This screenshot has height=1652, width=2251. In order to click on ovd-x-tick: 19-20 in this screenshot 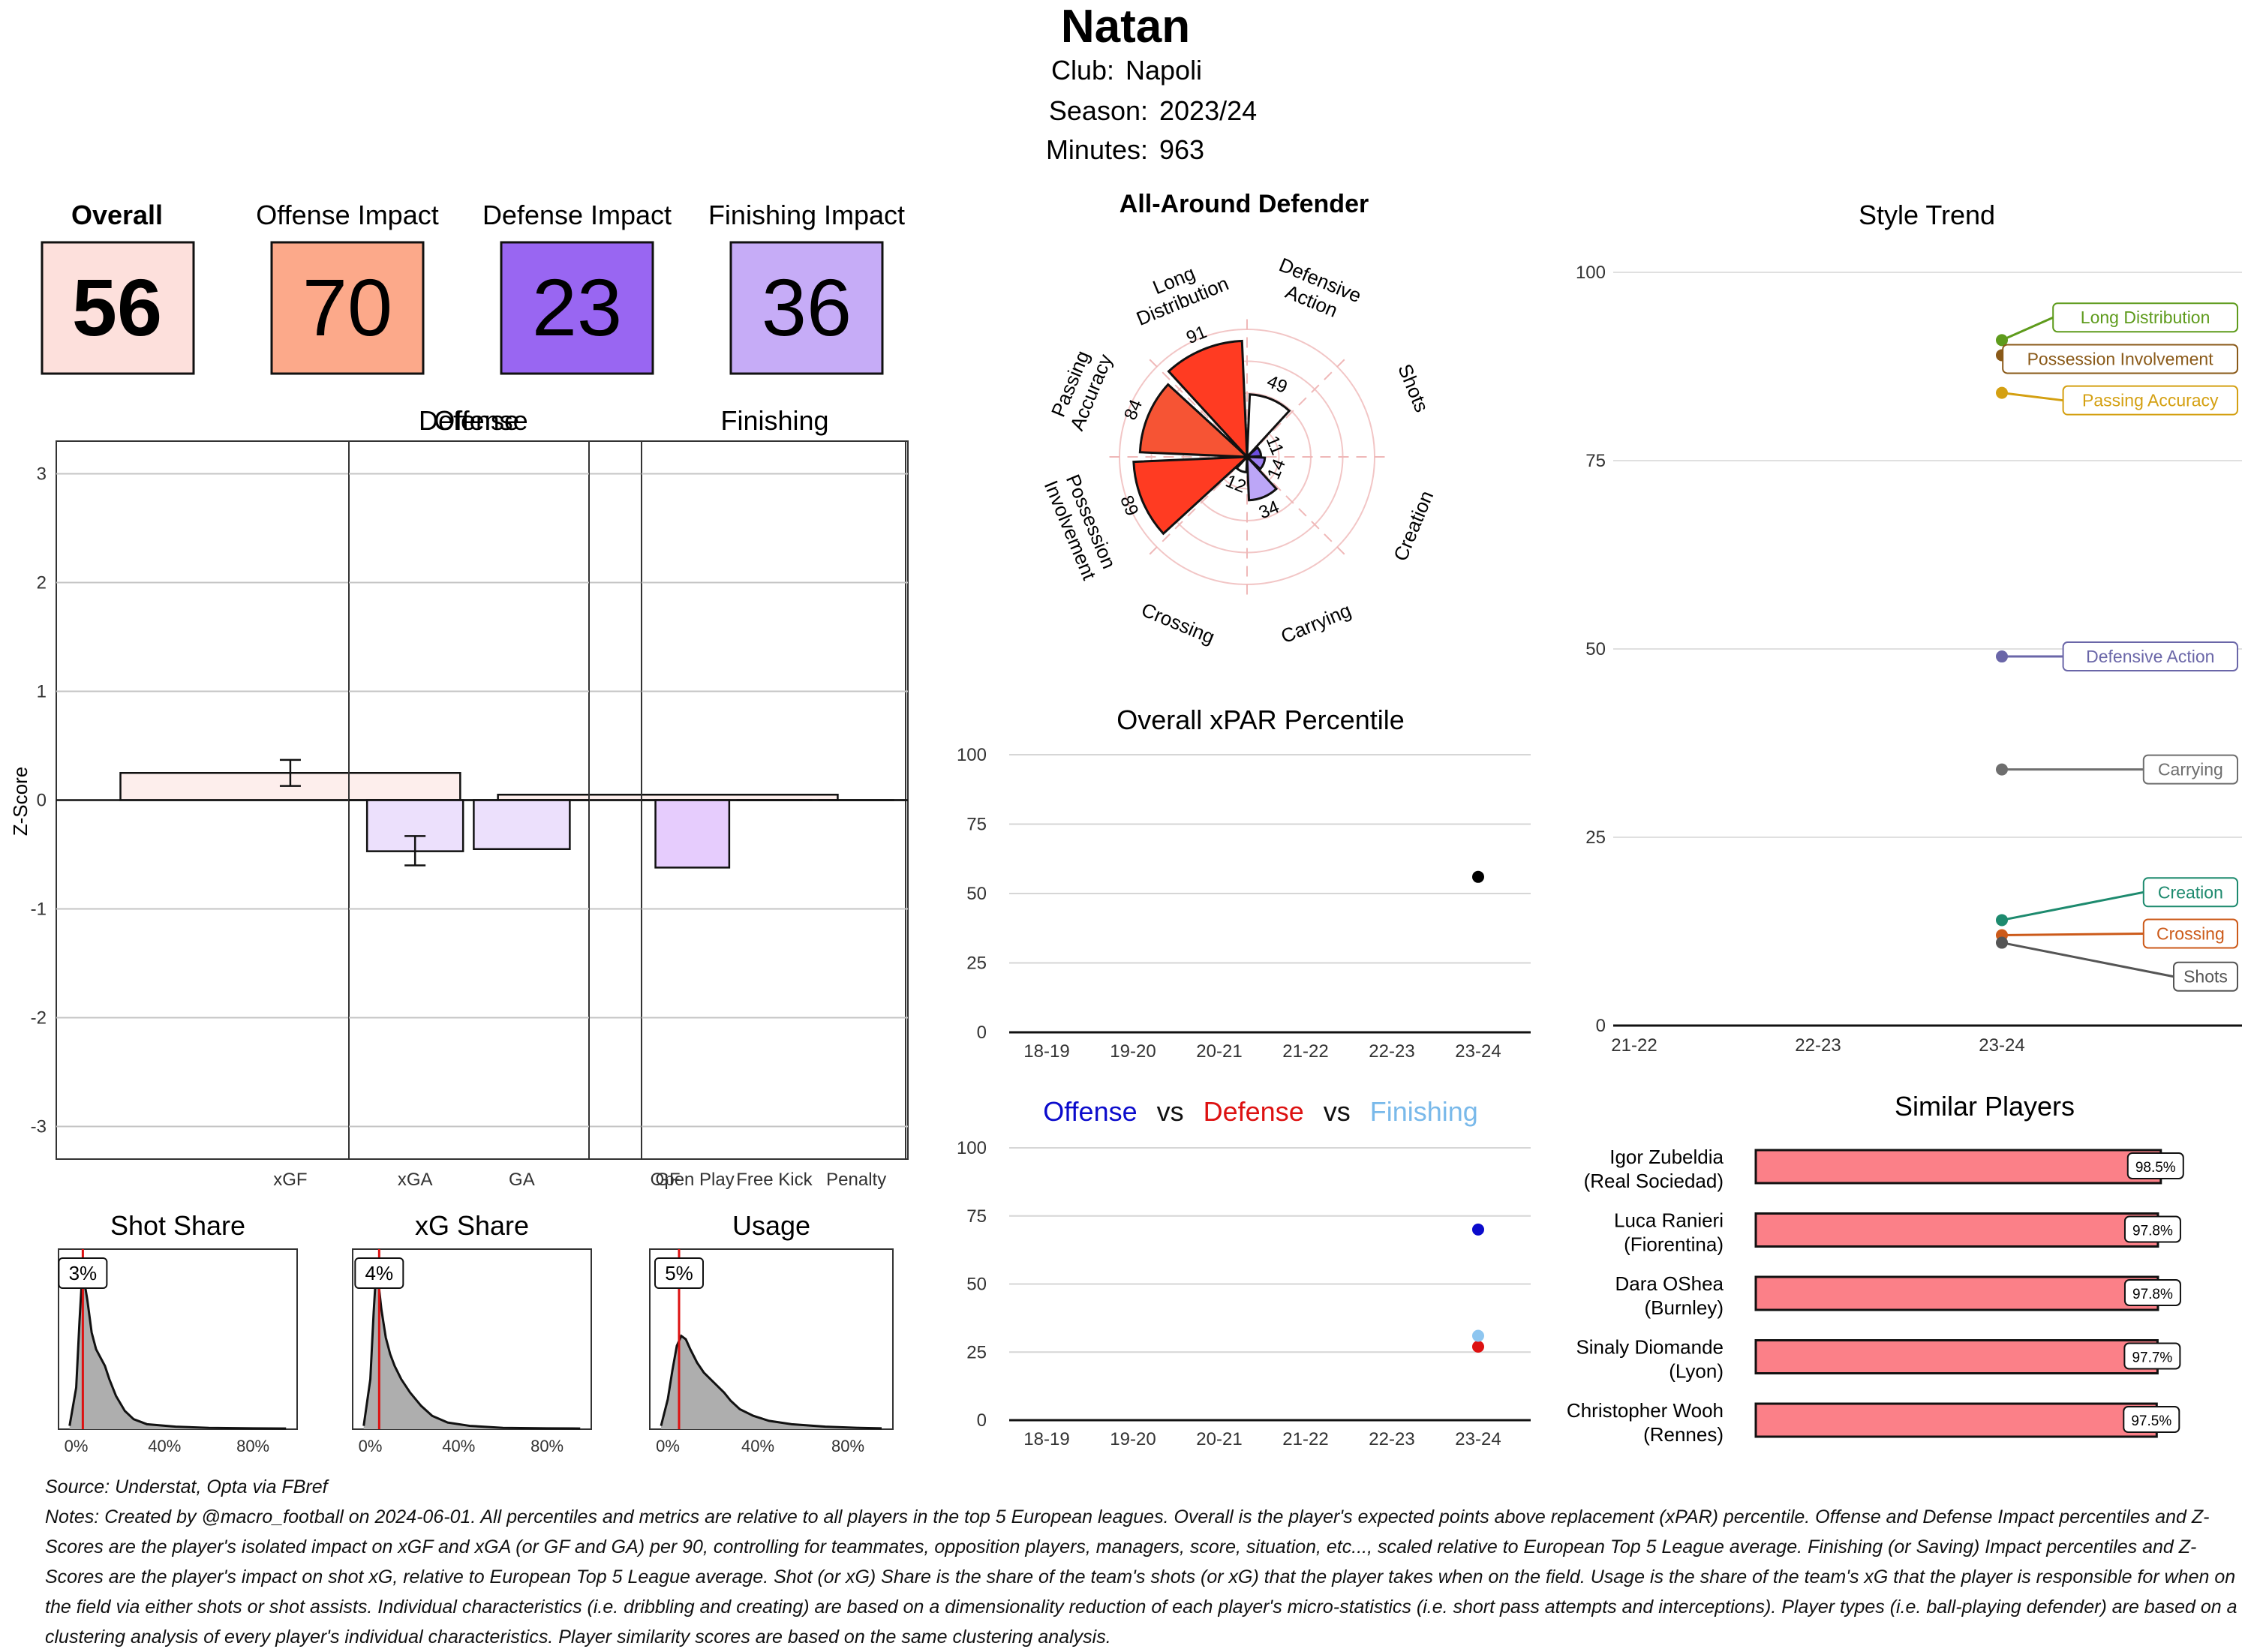, I will do `click(1133, 1439)`.